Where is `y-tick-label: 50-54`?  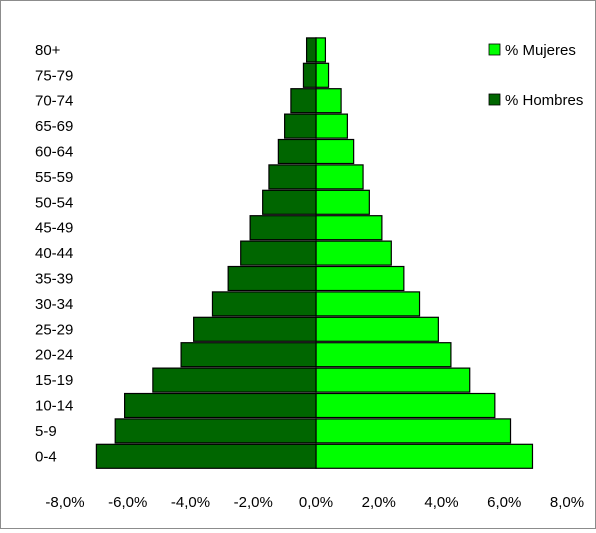
y-tick-label: 50-54 is located at coordinates (54, 202).